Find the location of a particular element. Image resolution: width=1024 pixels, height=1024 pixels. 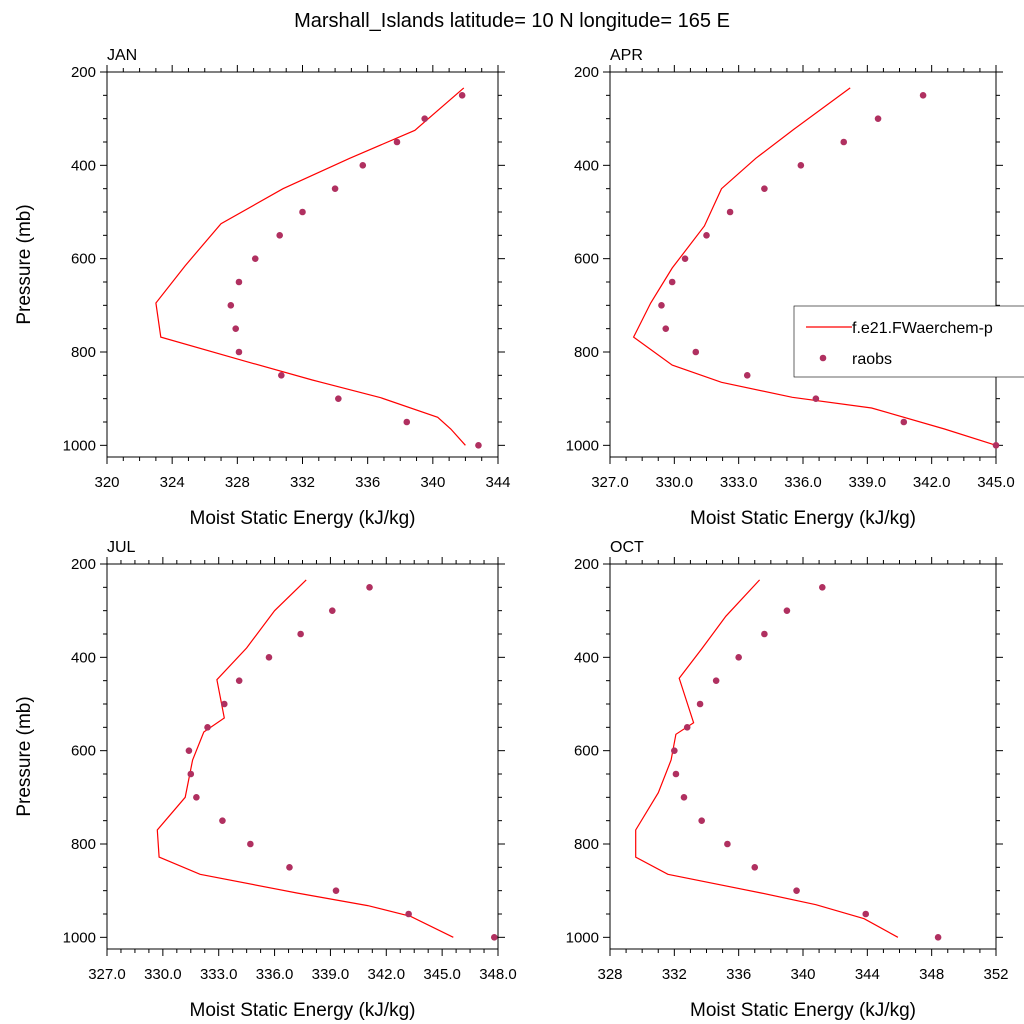

panel-label: JUL is located at coordinates (121, 547).